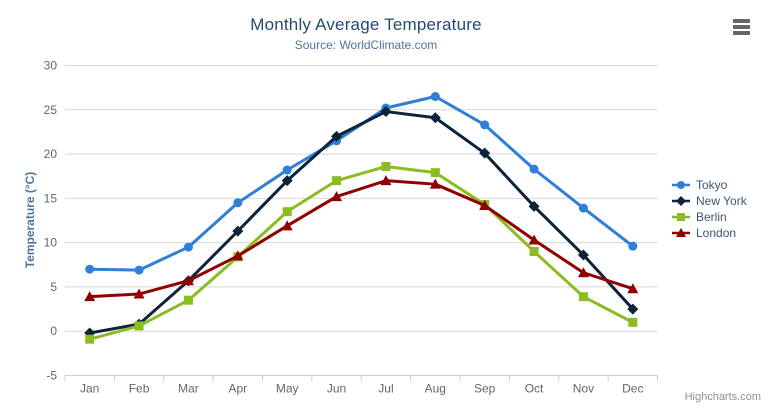 The image size is (769, 416). I want to click on legend-label: New York, so click(721, 201).